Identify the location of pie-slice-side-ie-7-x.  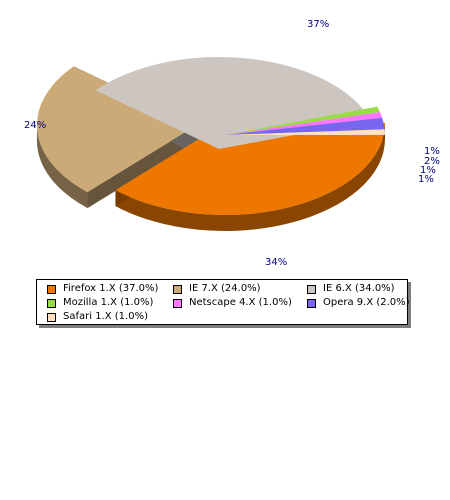
(62, 167).